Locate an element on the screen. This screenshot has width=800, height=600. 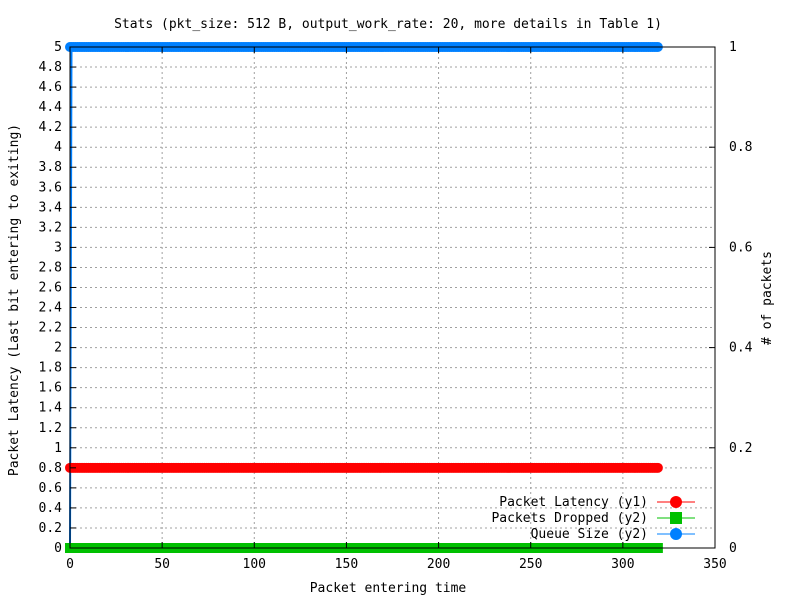
y-tick-label: 4.8 is located at coordinates (50, 67).